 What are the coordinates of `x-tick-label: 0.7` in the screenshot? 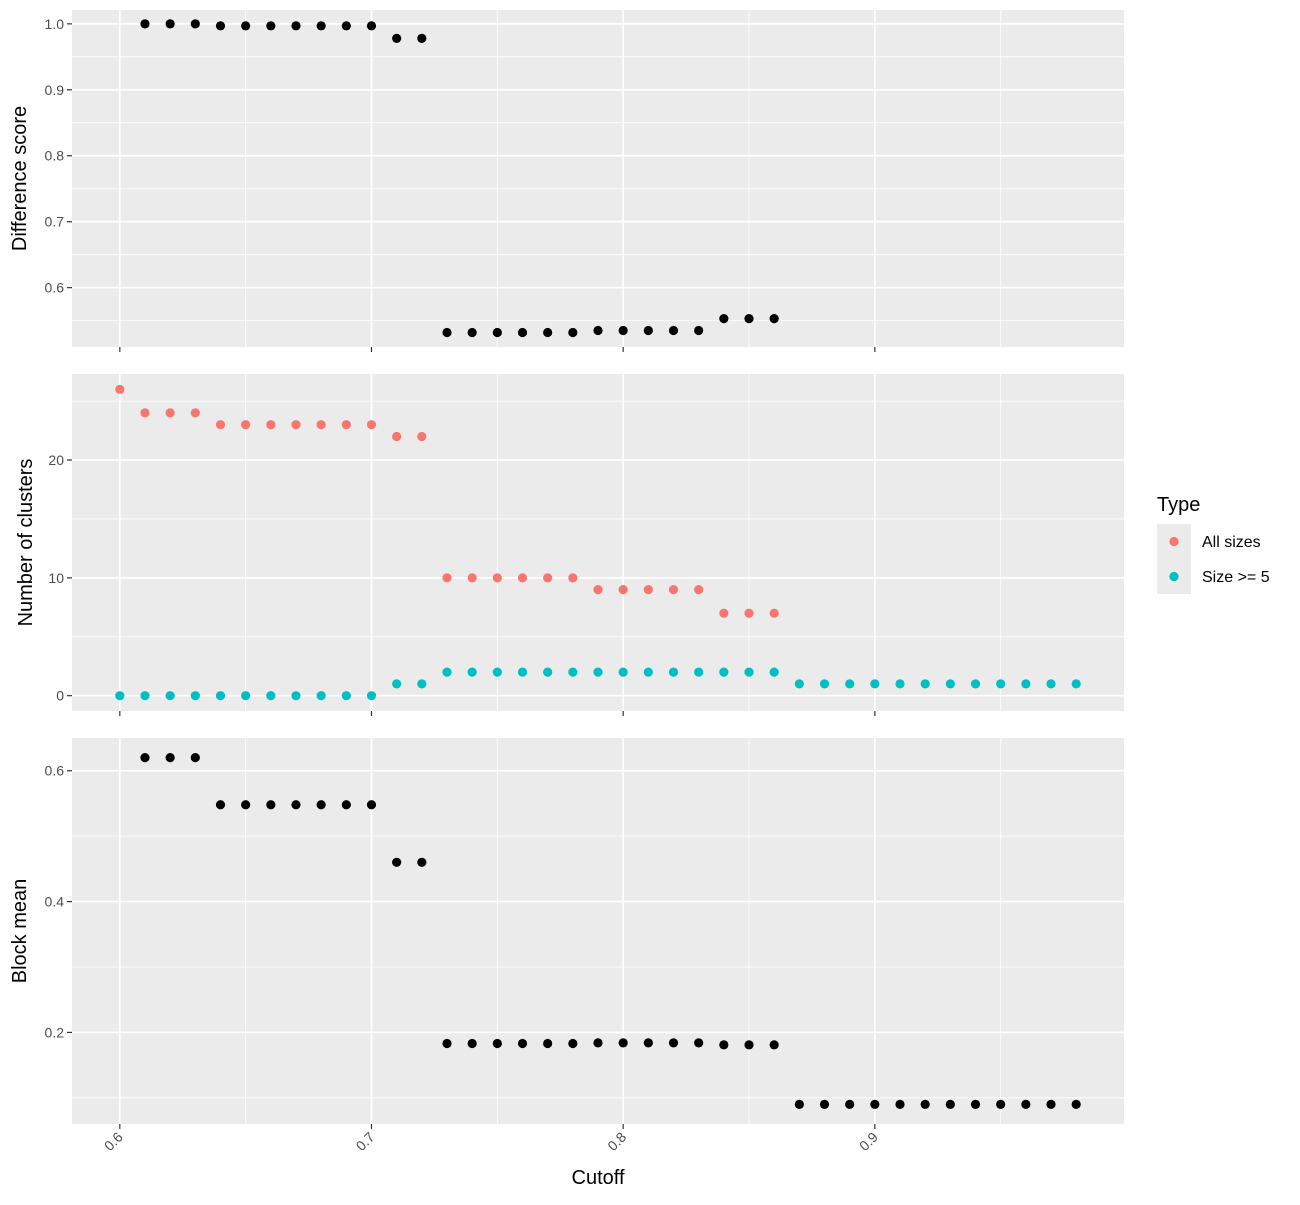 It's located at (365, 1141).